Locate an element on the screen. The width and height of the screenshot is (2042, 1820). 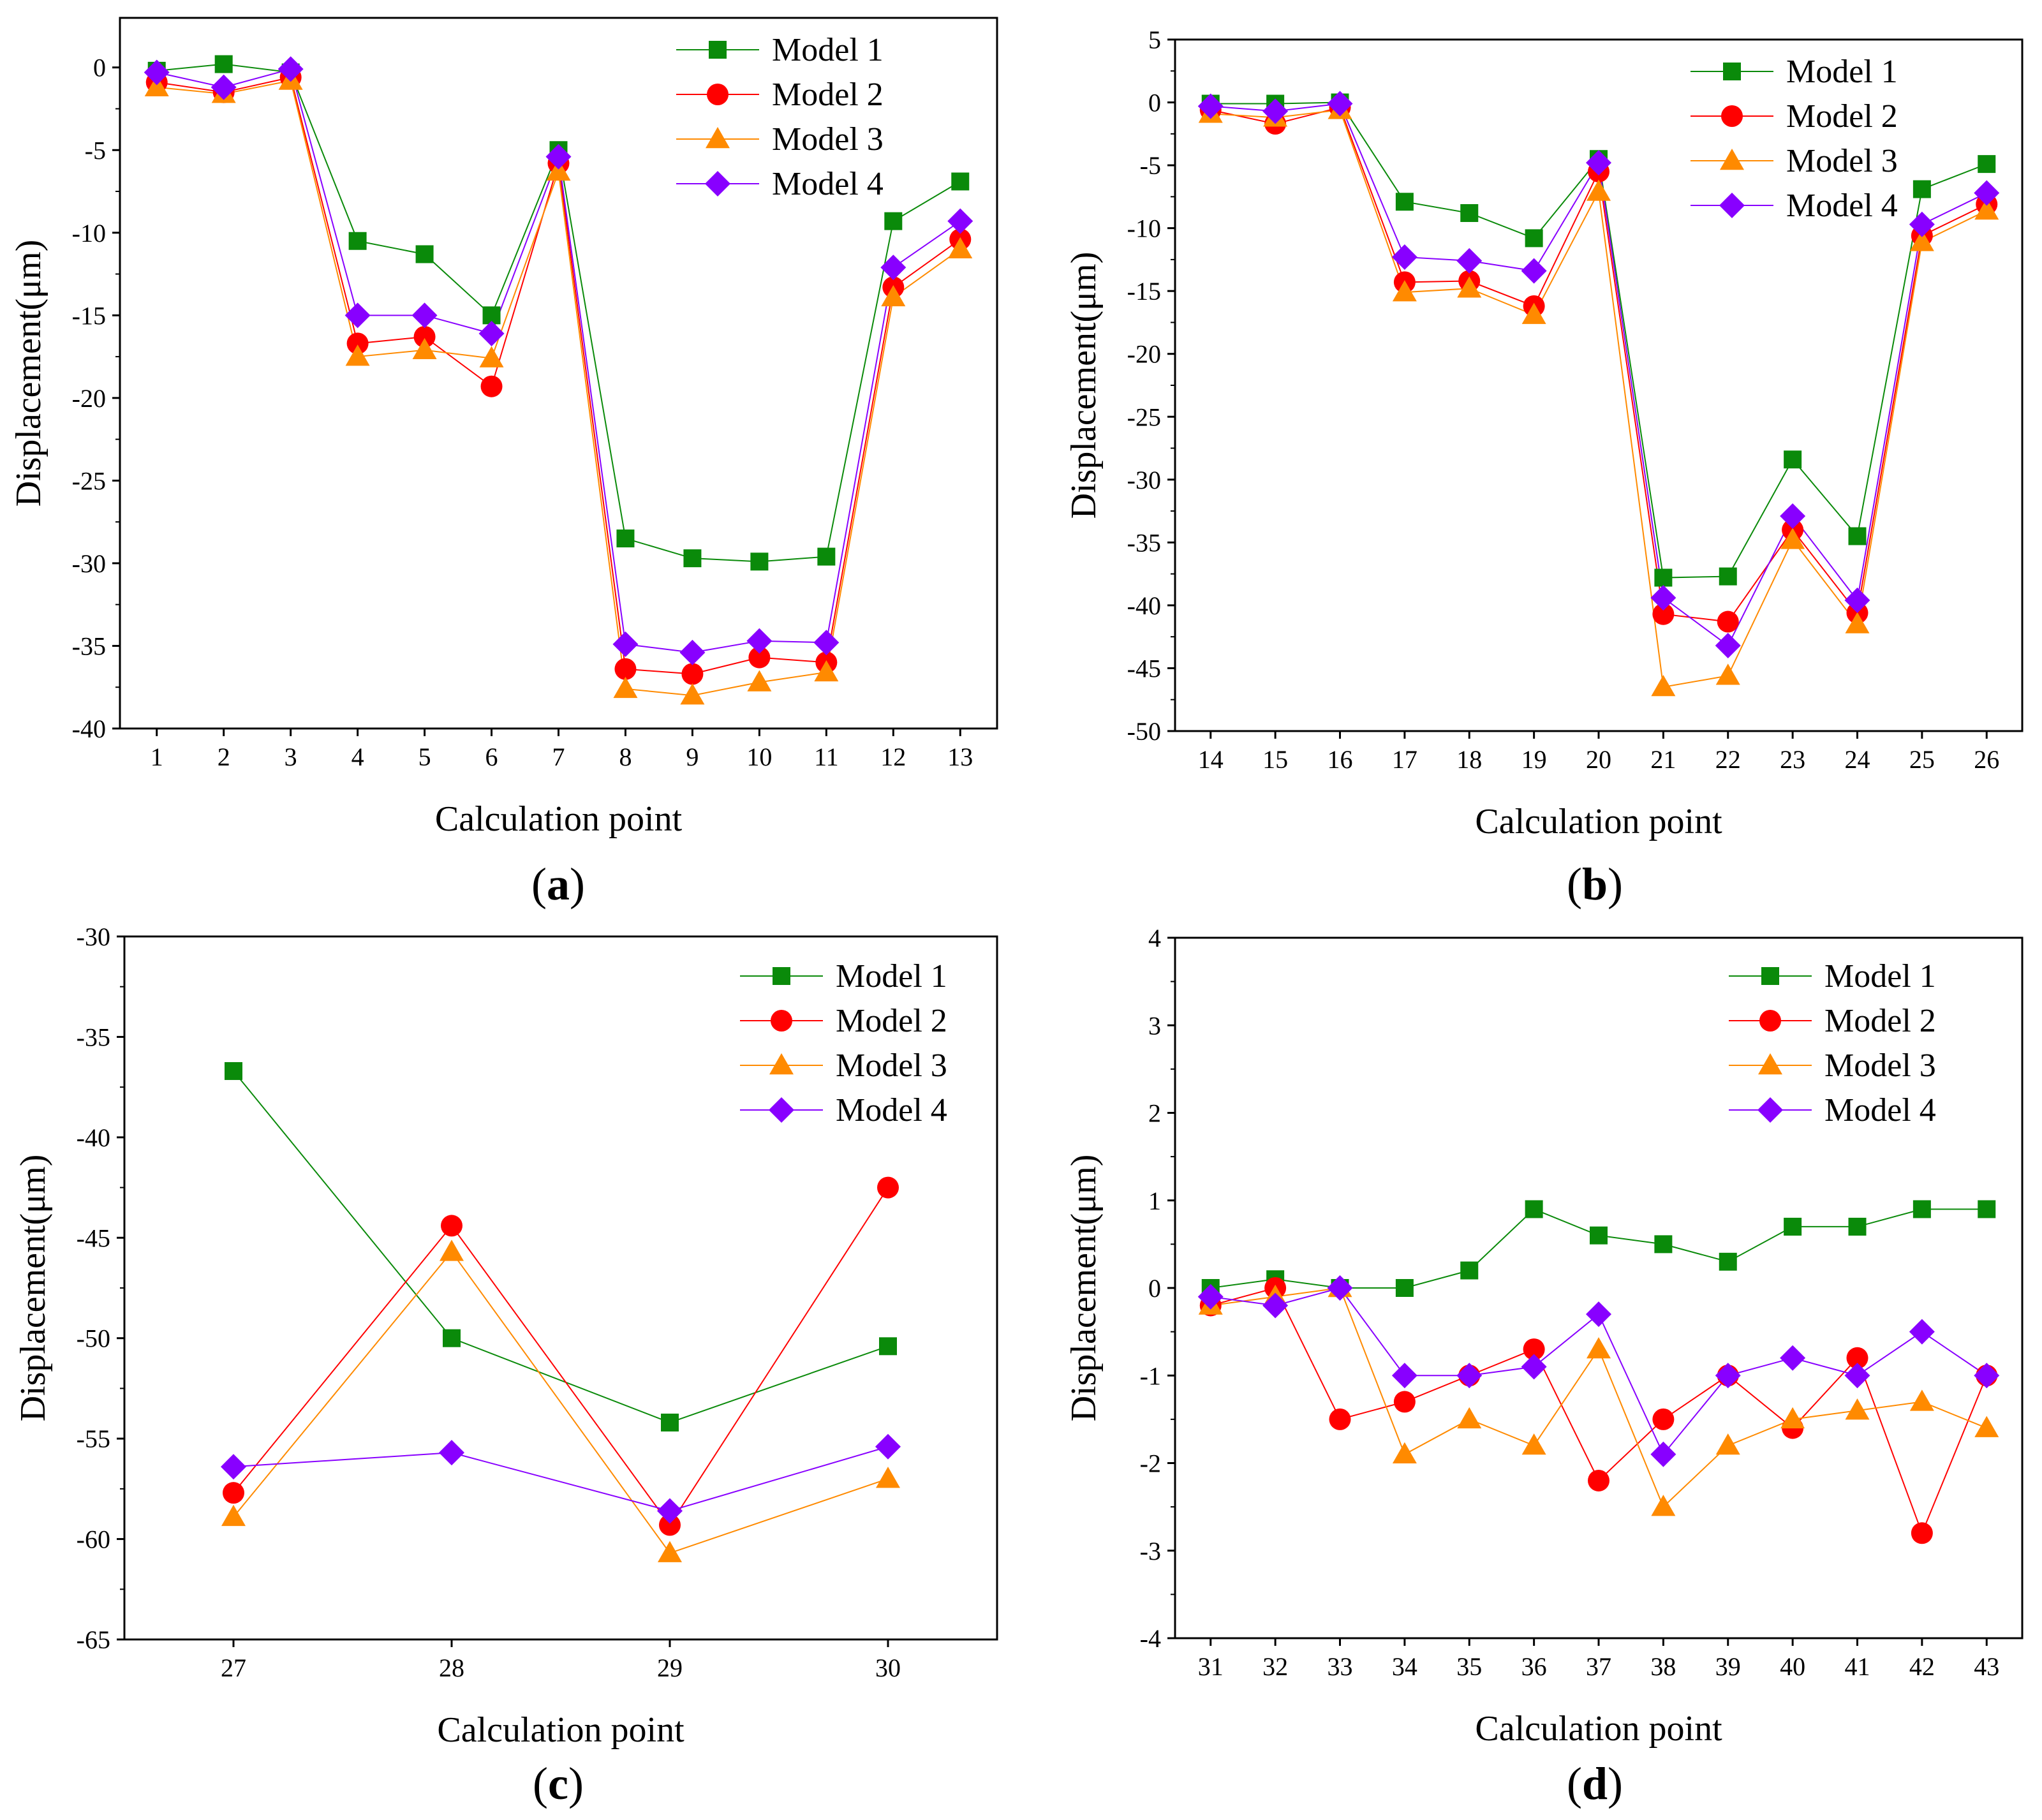
x-tick-label: 8 is located at coordinates (626, 757).